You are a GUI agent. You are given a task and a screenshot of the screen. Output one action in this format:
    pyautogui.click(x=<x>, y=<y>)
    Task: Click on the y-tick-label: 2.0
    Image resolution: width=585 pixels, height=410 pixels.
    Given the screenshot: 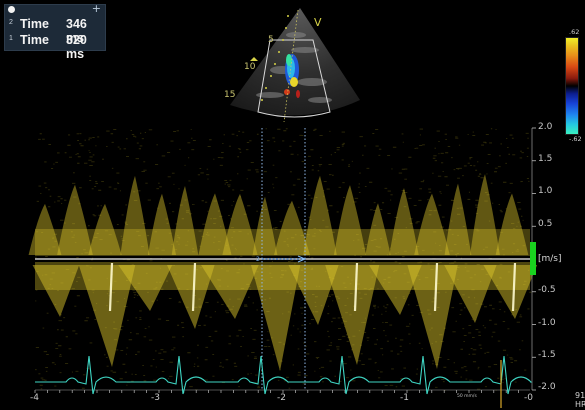 What is the action you would take?
    pyautogui.click(x=545, y=127)
    